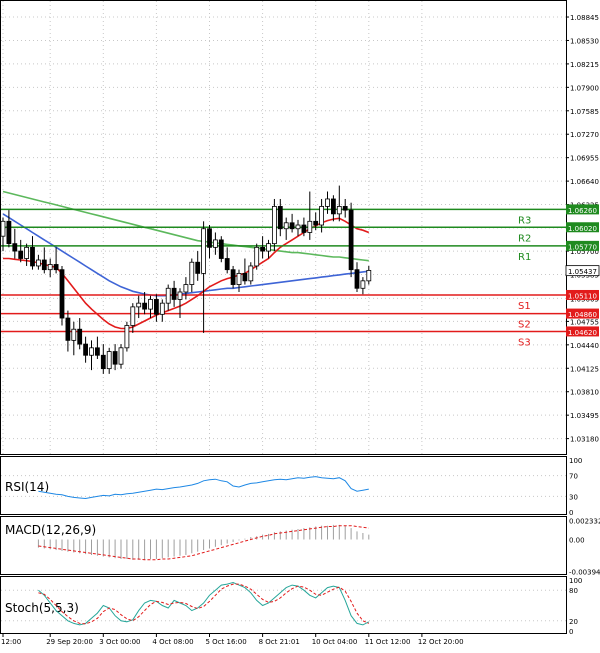  Describe the element at coordinates (575, 581) in the screenshot. I see `stoch-tick-label: 100` at that location.